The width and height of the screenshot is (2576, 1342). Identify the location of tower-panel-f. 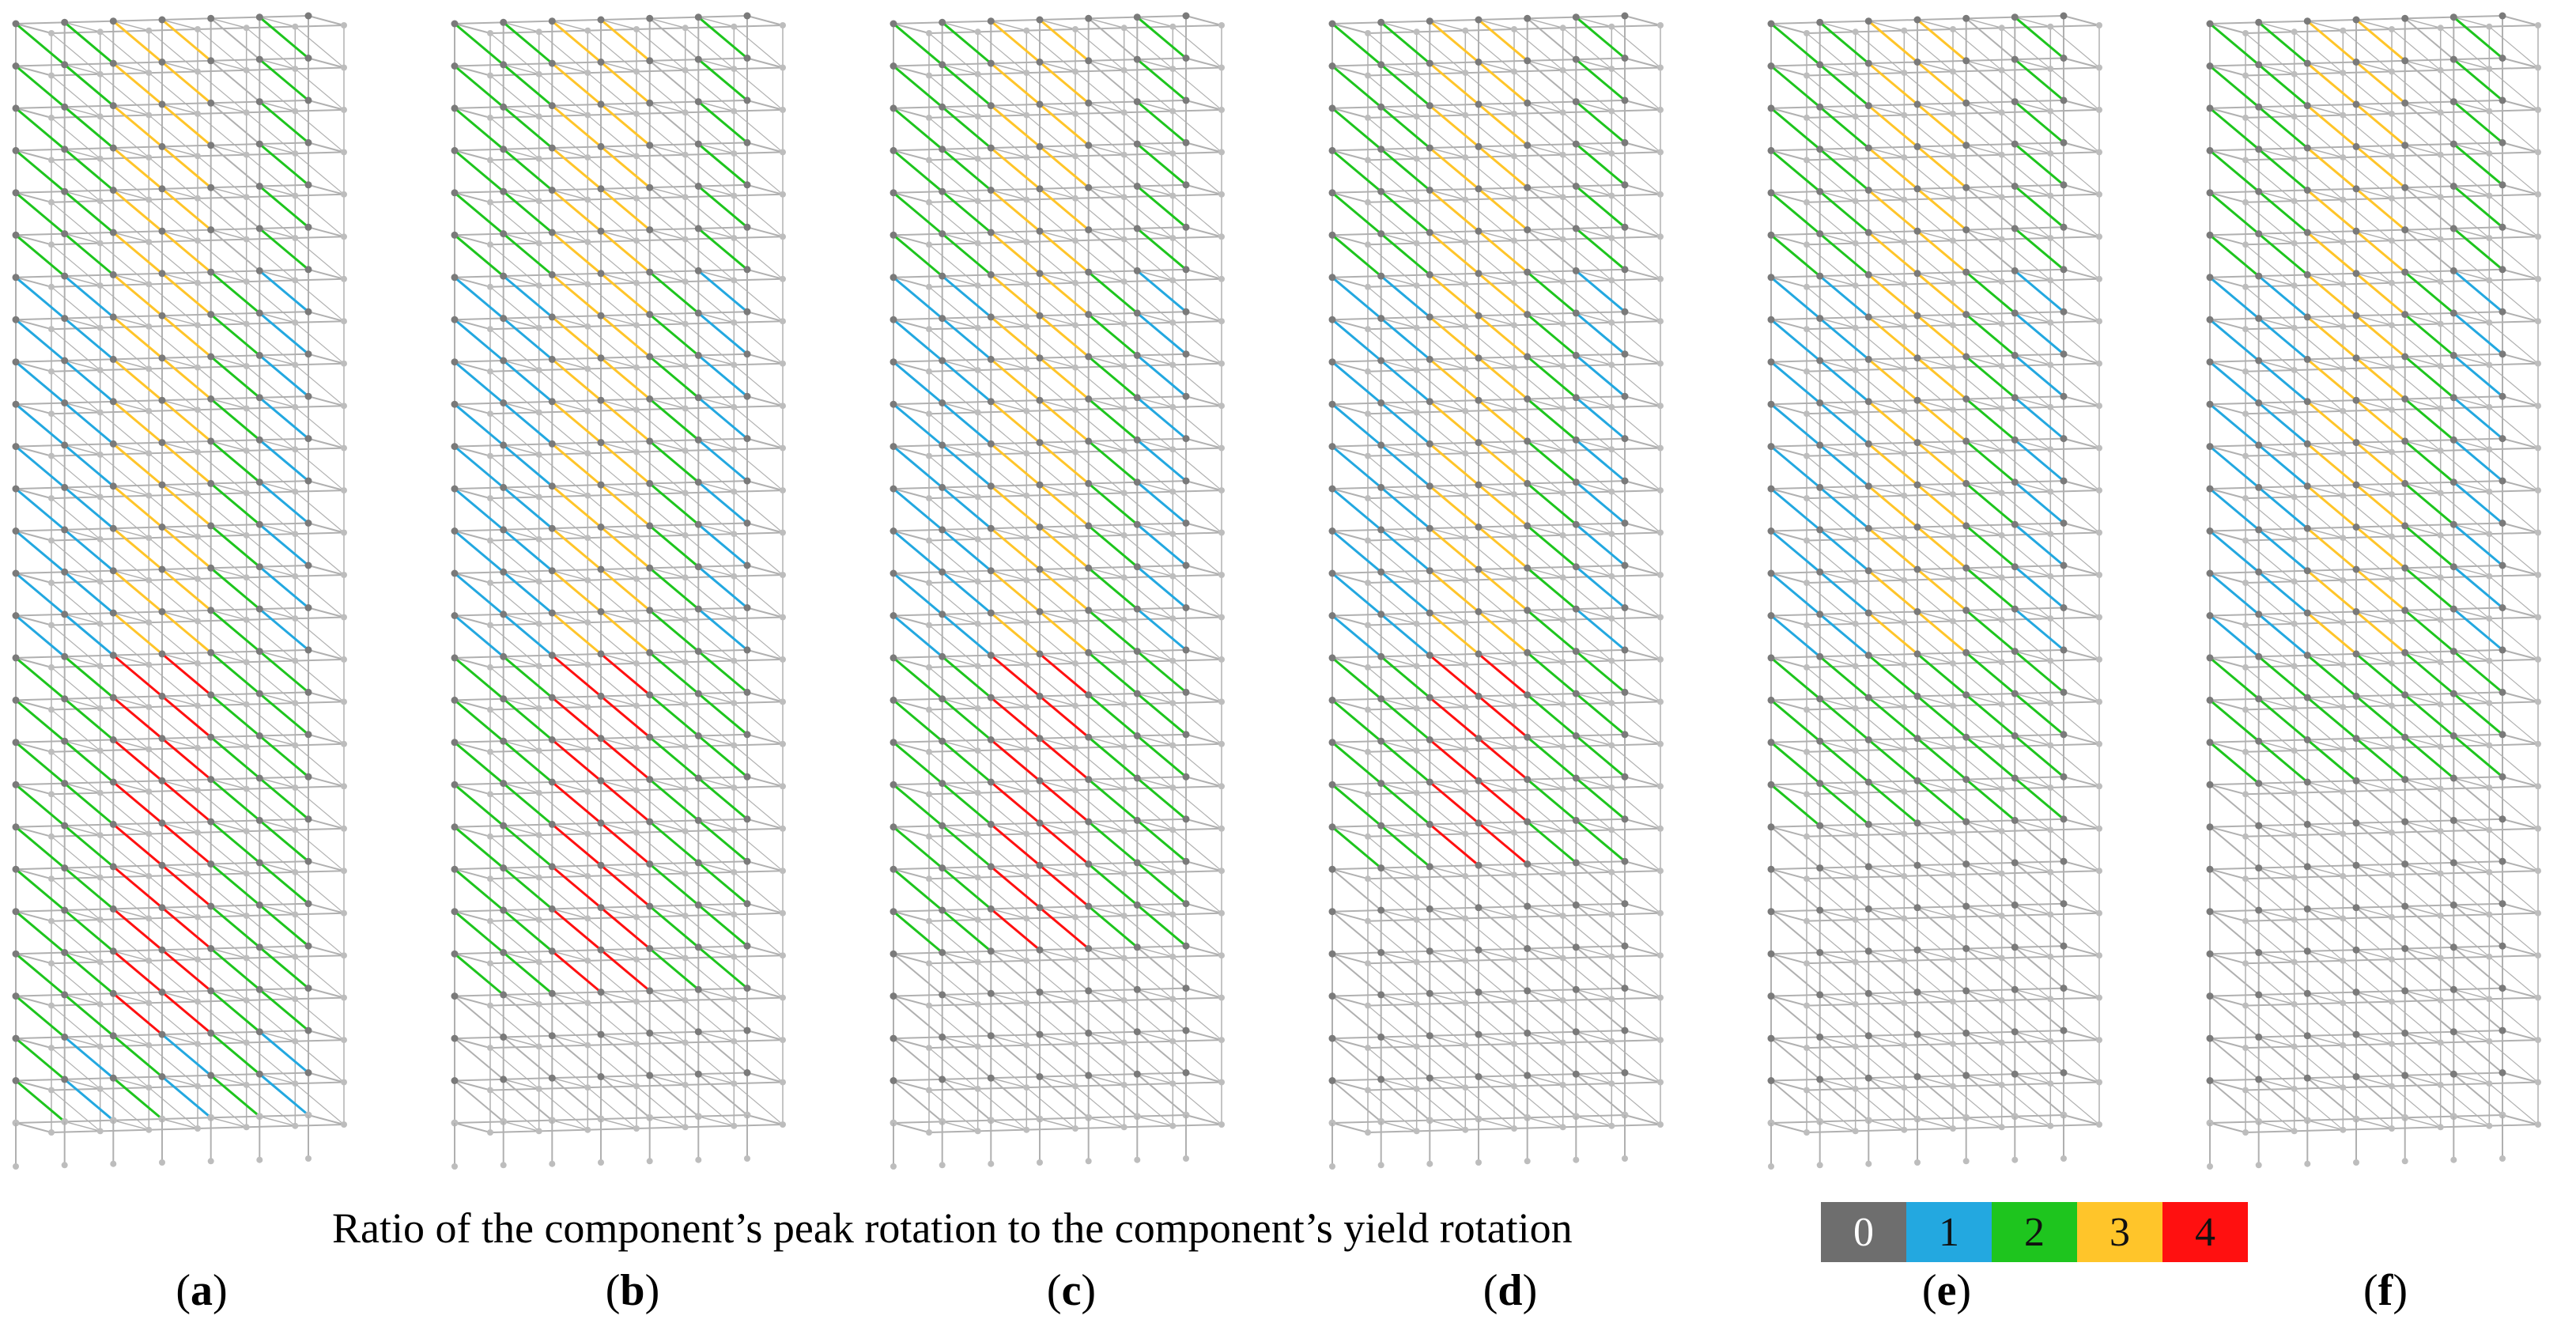
(2373, 591).